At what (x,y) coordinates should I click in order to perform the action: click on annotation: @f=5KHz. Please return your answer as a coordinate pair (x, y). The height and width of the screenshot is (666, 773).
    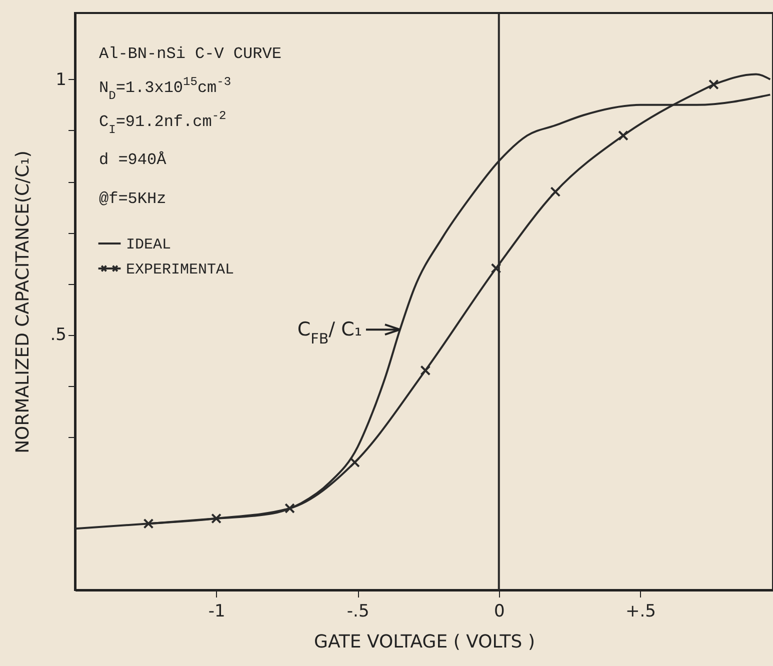
    Looking at the image, I should click on (132, 199).